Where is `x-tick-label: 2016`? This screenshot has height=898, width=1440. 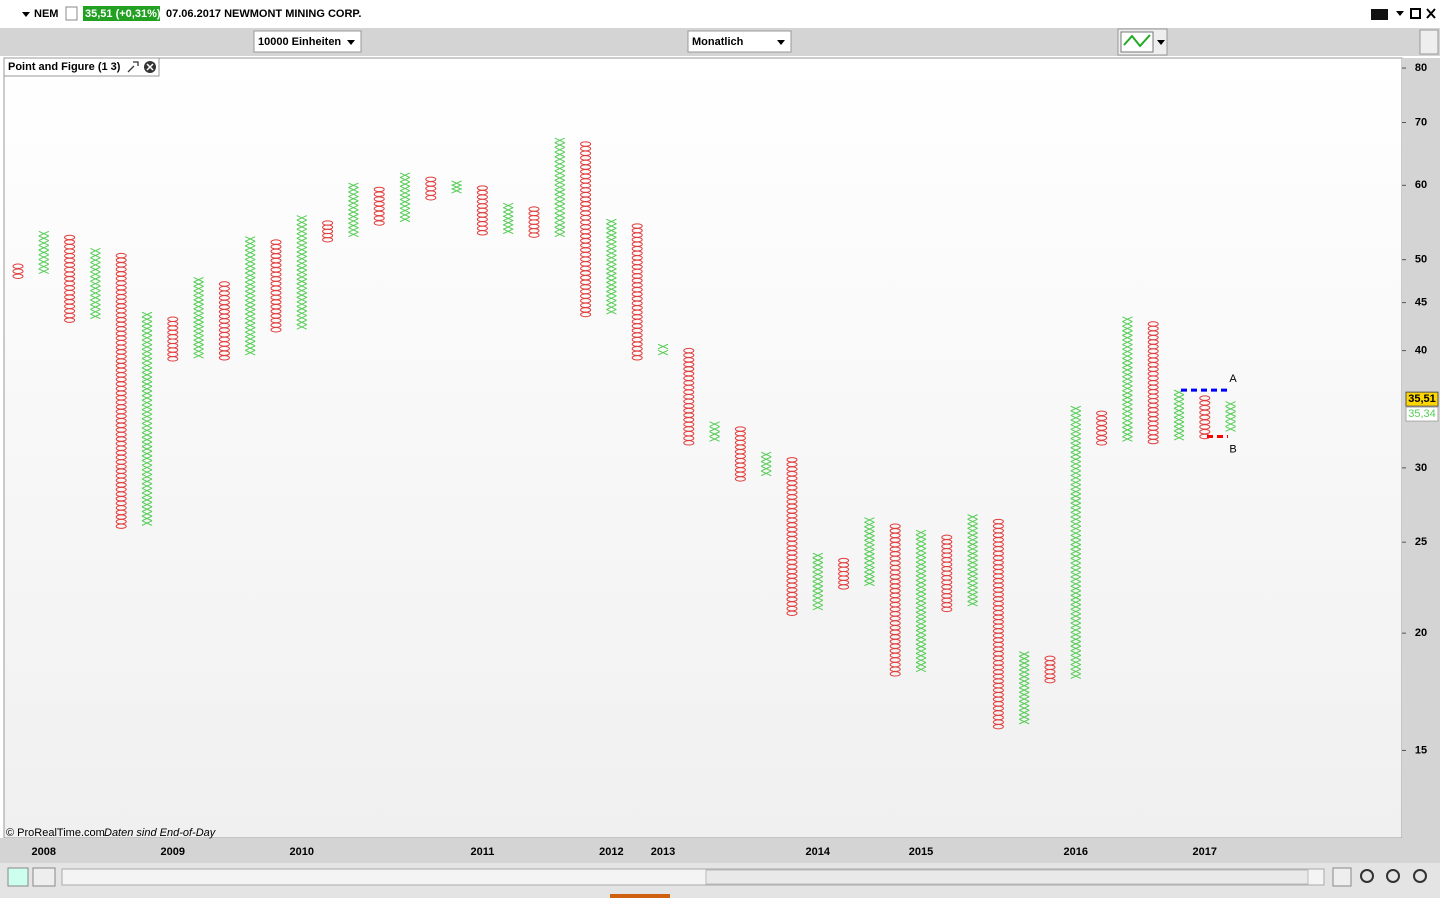
x-tick-label: 2016 is located at coordinates (1076, 852).